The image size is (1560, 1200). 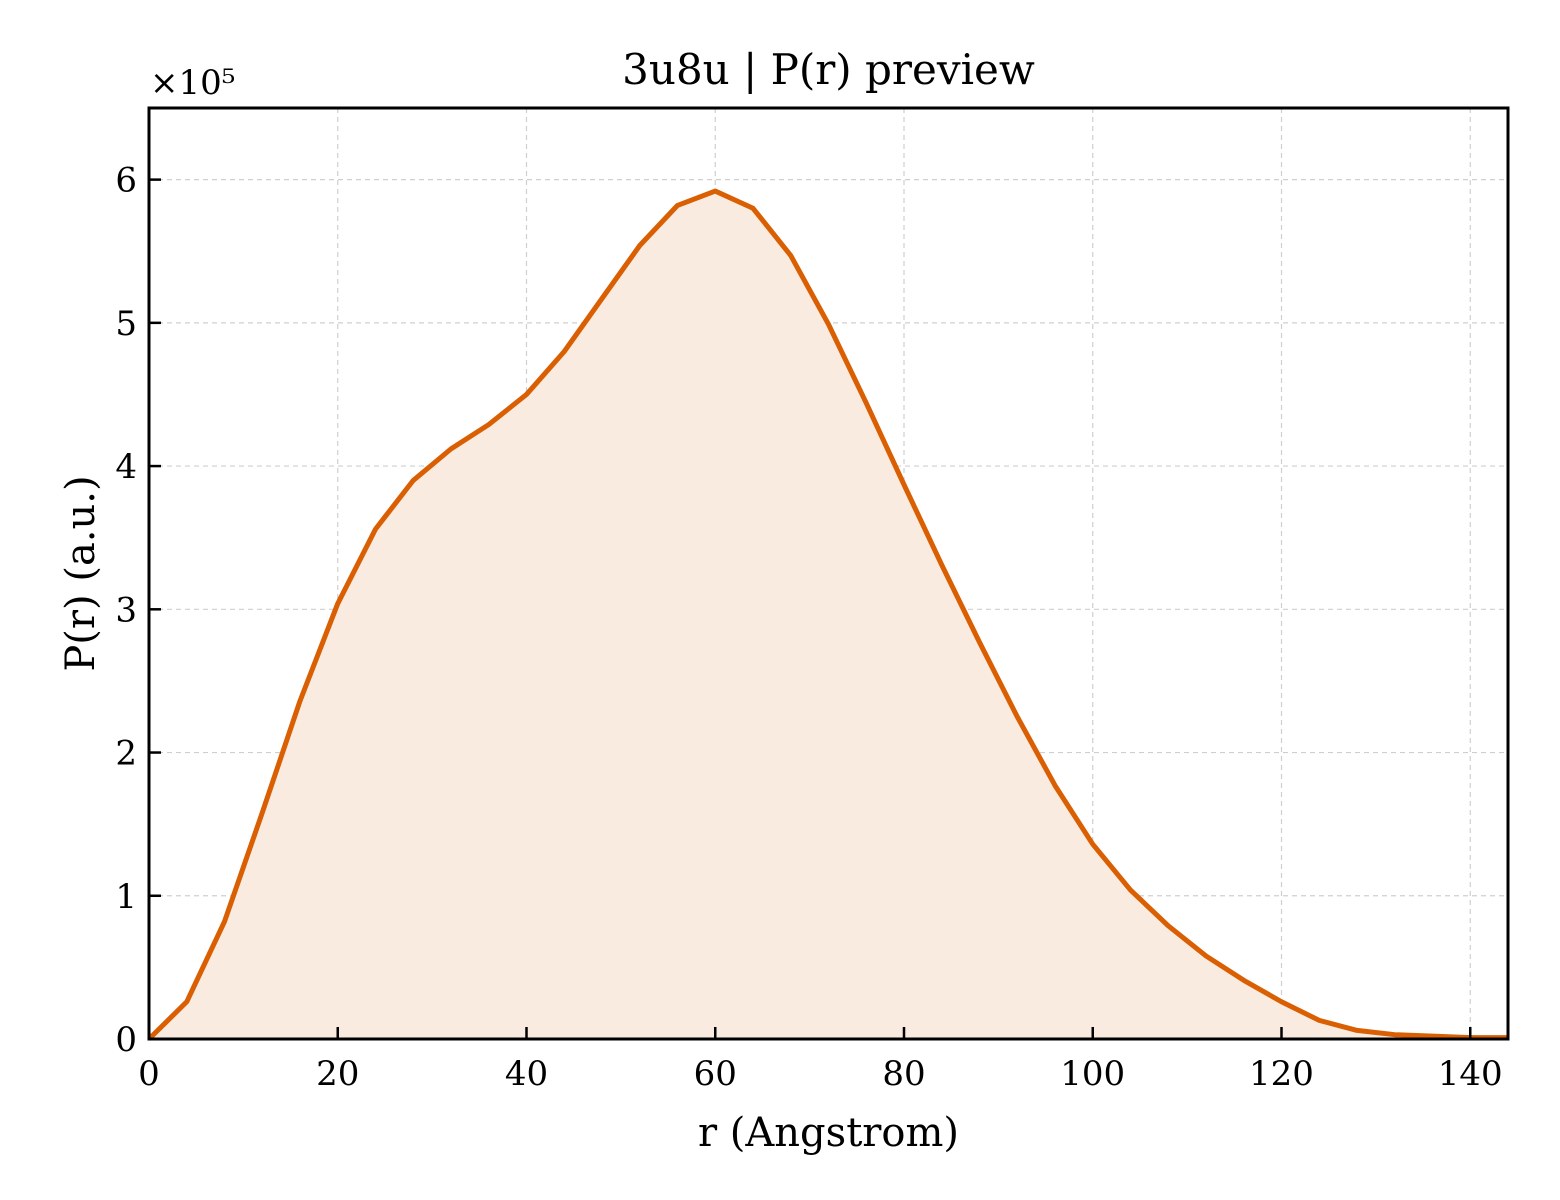 What do you see at coordinates (126, 897) in the screenshot?
I see `y-tick-label: 1` at bounding box center [126, 897].